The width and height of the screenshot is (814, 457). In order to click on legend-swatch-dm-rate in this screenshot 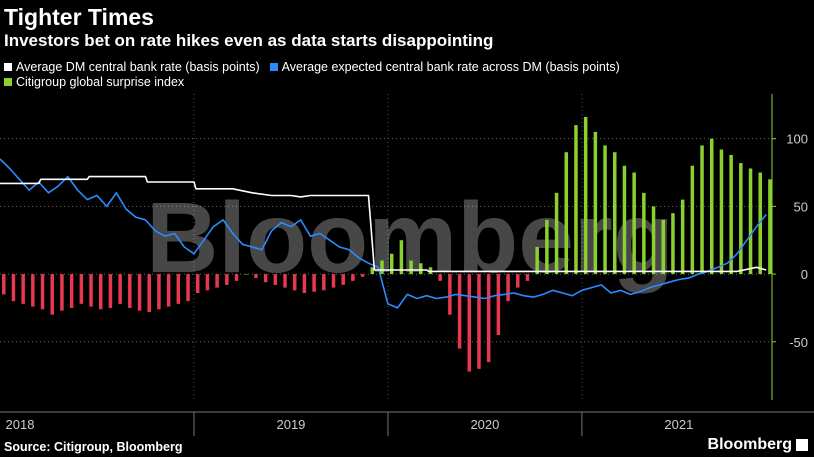, I will do `click(8, 67)`.